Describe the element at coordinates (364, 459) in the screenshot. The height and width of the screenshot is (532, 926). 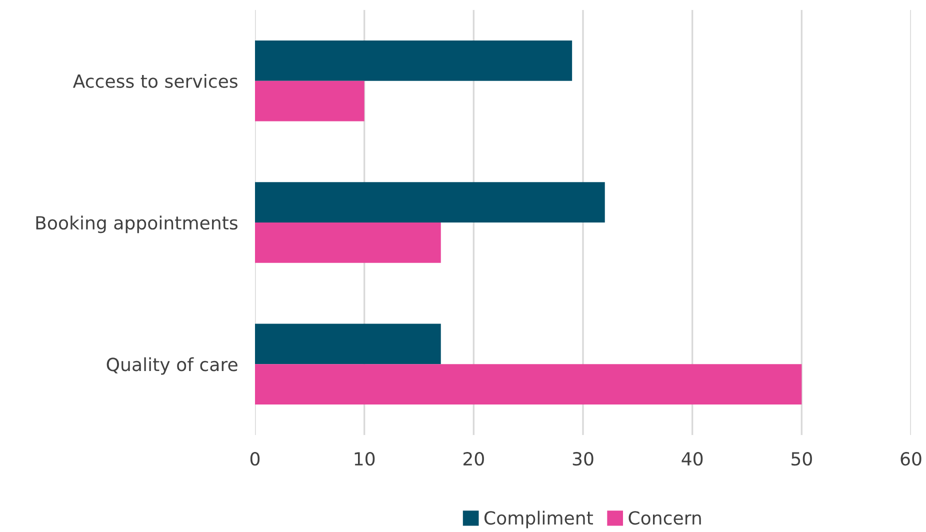
I see `x-tick-label: 10` at that location.